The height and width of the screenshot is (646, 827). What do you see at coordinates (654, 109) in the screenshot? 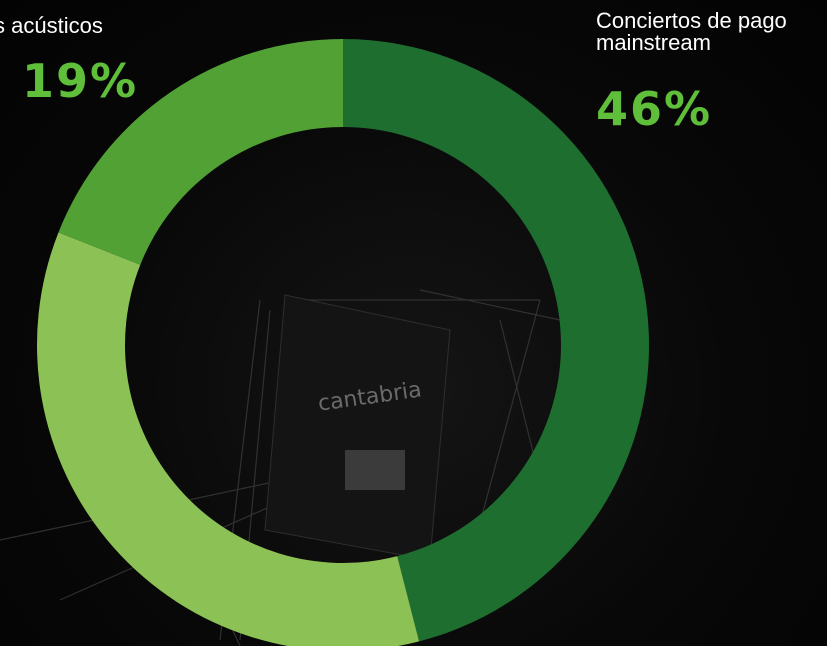
I see `slice-value-mainstream: 46%` at bounding box center [654, 109].